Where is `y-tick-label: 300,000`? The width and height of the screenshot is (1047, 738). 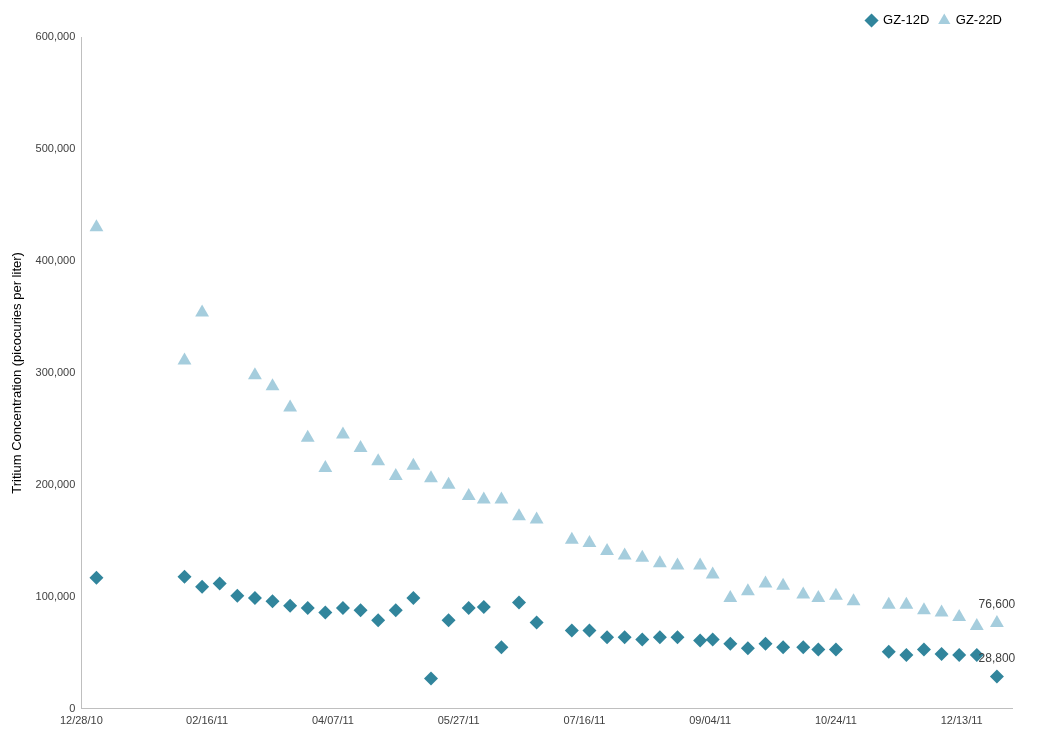 y-tick-label: 300,000 is located at coordinates (55, 371).